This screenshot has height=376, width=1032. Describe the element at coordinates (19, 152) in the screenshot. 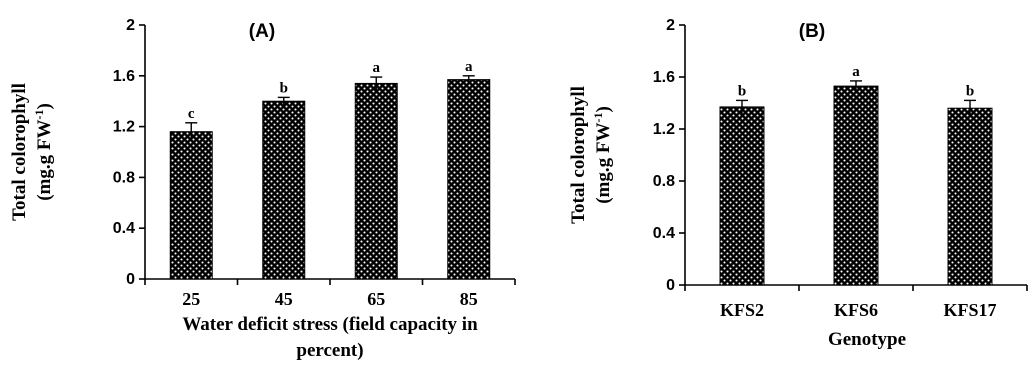

I see `panel-a-y-axis-title: Total colorophyll` at that location.